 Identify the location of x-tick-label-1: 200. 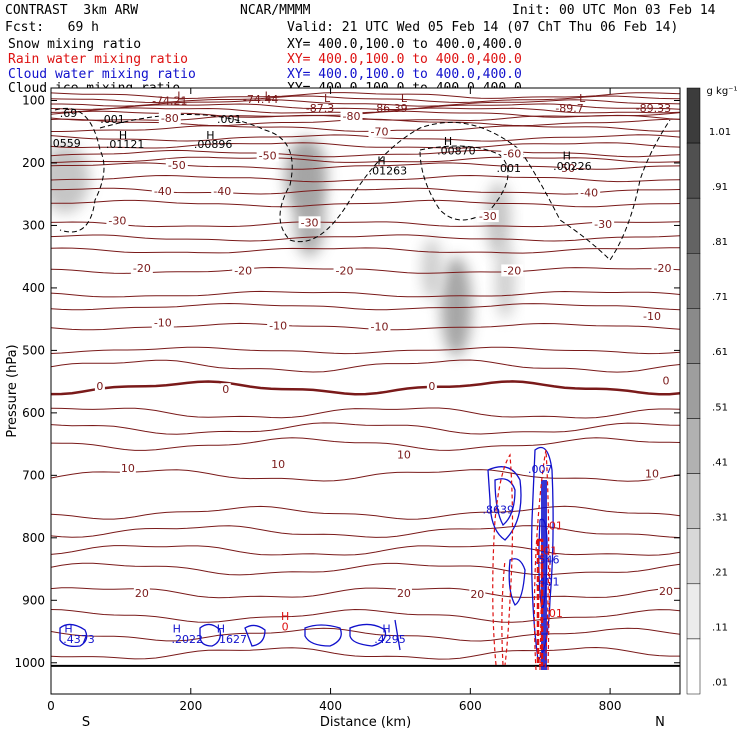
(190, 706).